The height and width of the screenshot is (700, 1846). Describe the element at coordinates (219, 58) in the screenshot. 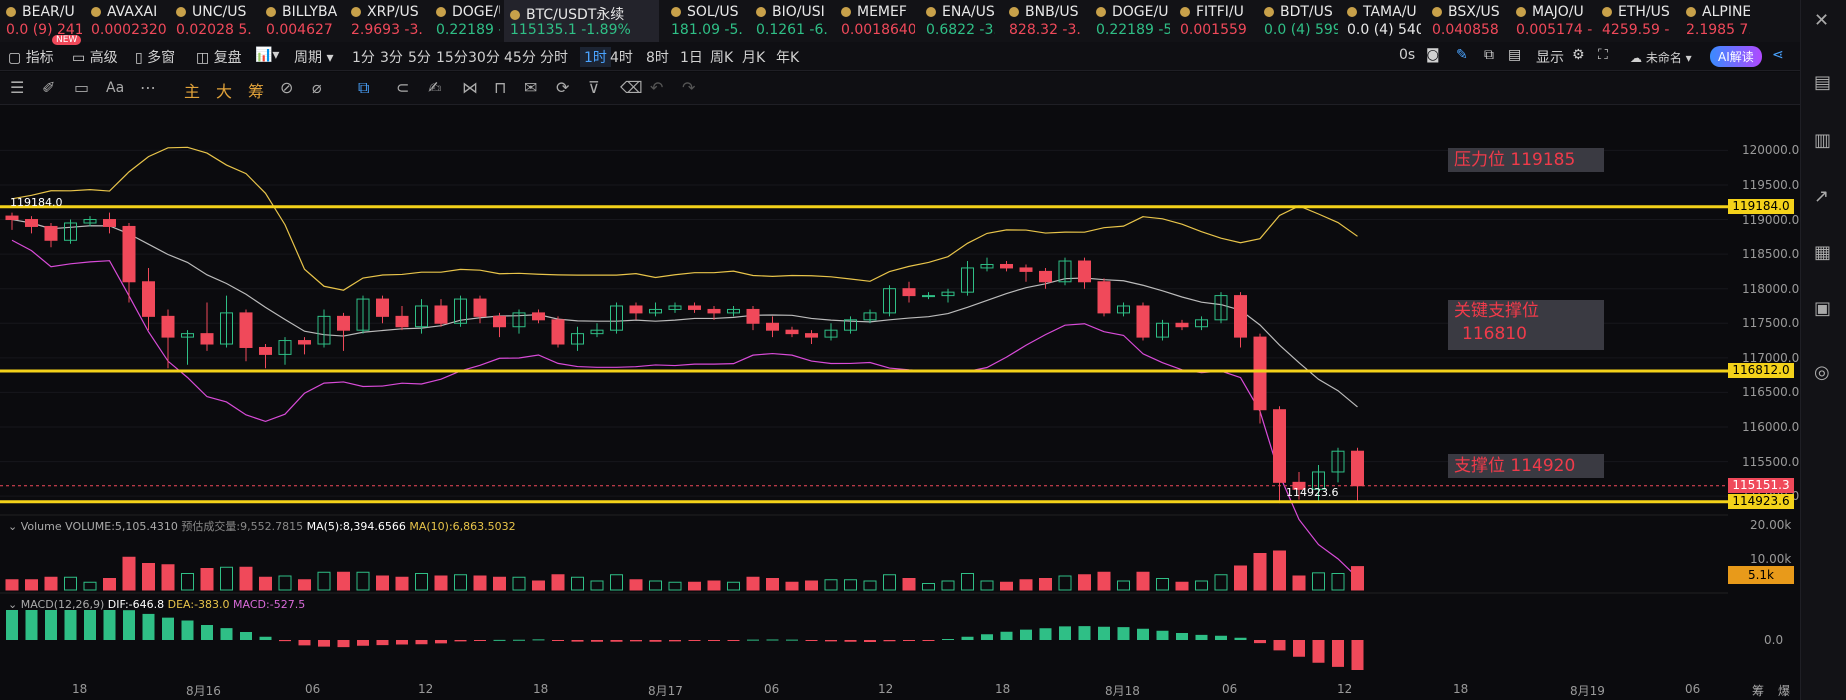

I see `replay-button: ◫ 复盘` at that location.